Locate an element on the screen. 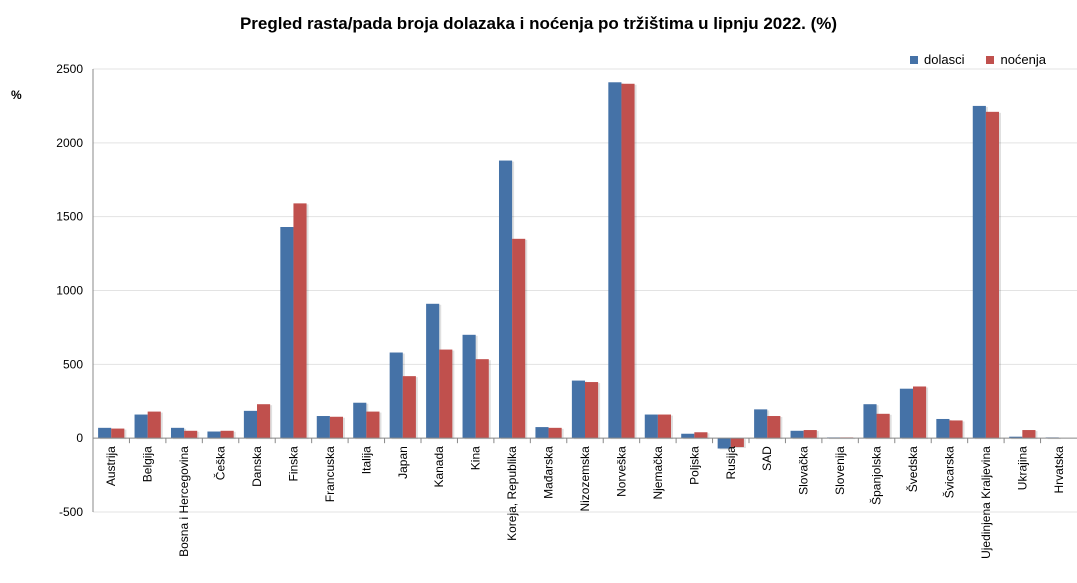 This screenshot has width=1077, height=583. x-tick-label: Nizozemska is located at coordinates (585, 479).